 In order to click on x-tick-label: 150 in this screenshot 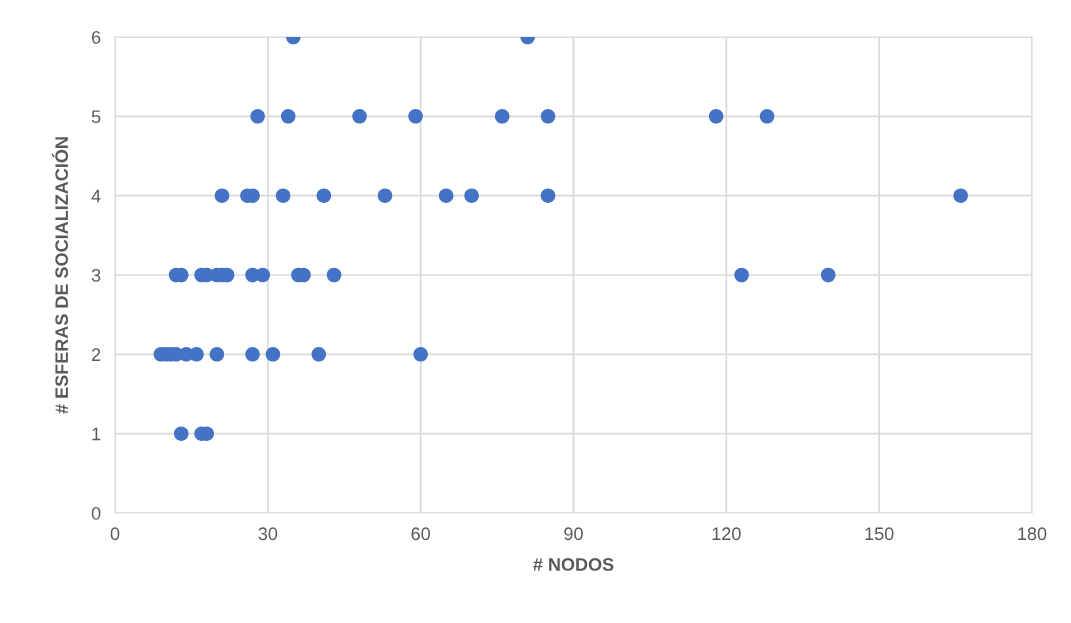, I will do `click(879, 534)`.